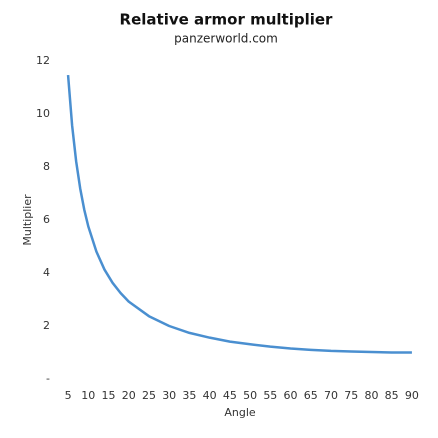 The width and height of the screenshot is (438, 438). What do you see at coordinates (43, 113) in the screenshot?
I see `y-tick-label: 10` at bounding box center [43, 113].